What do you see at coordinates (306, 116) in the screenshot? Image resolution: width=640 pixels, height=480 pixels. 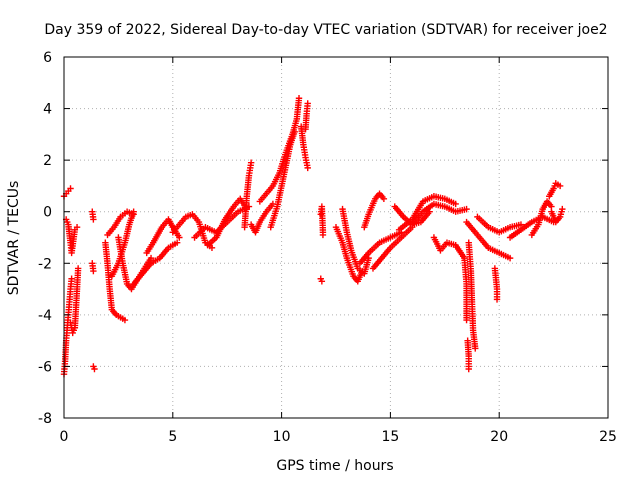 I see `series-v` at bounding box center [306, 116].